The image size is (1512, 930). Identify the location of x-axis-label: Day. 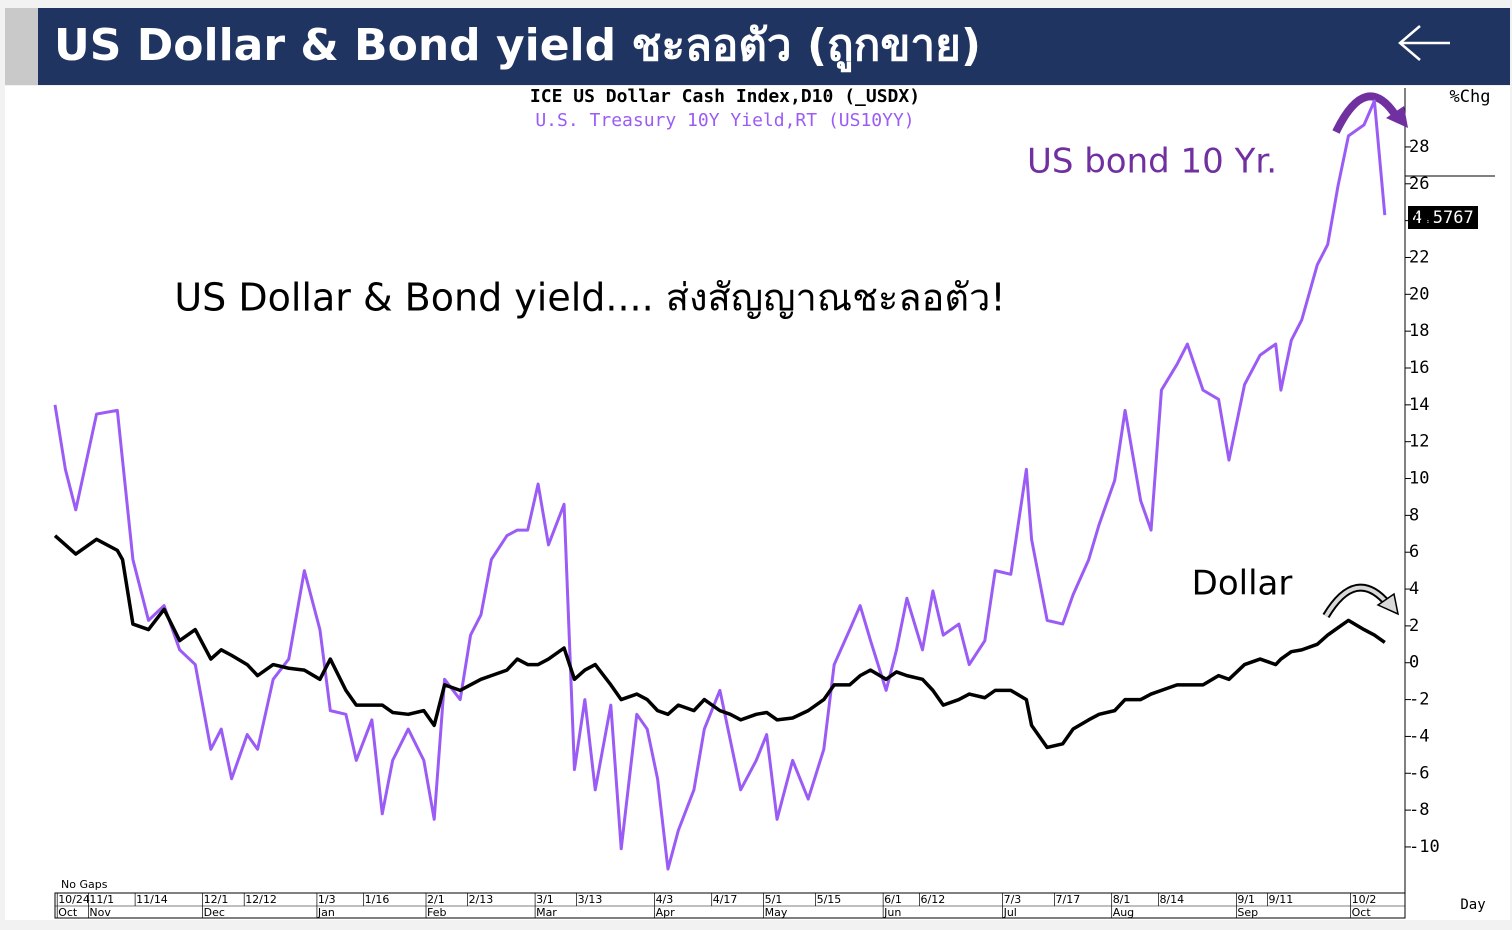
(1472, 905).